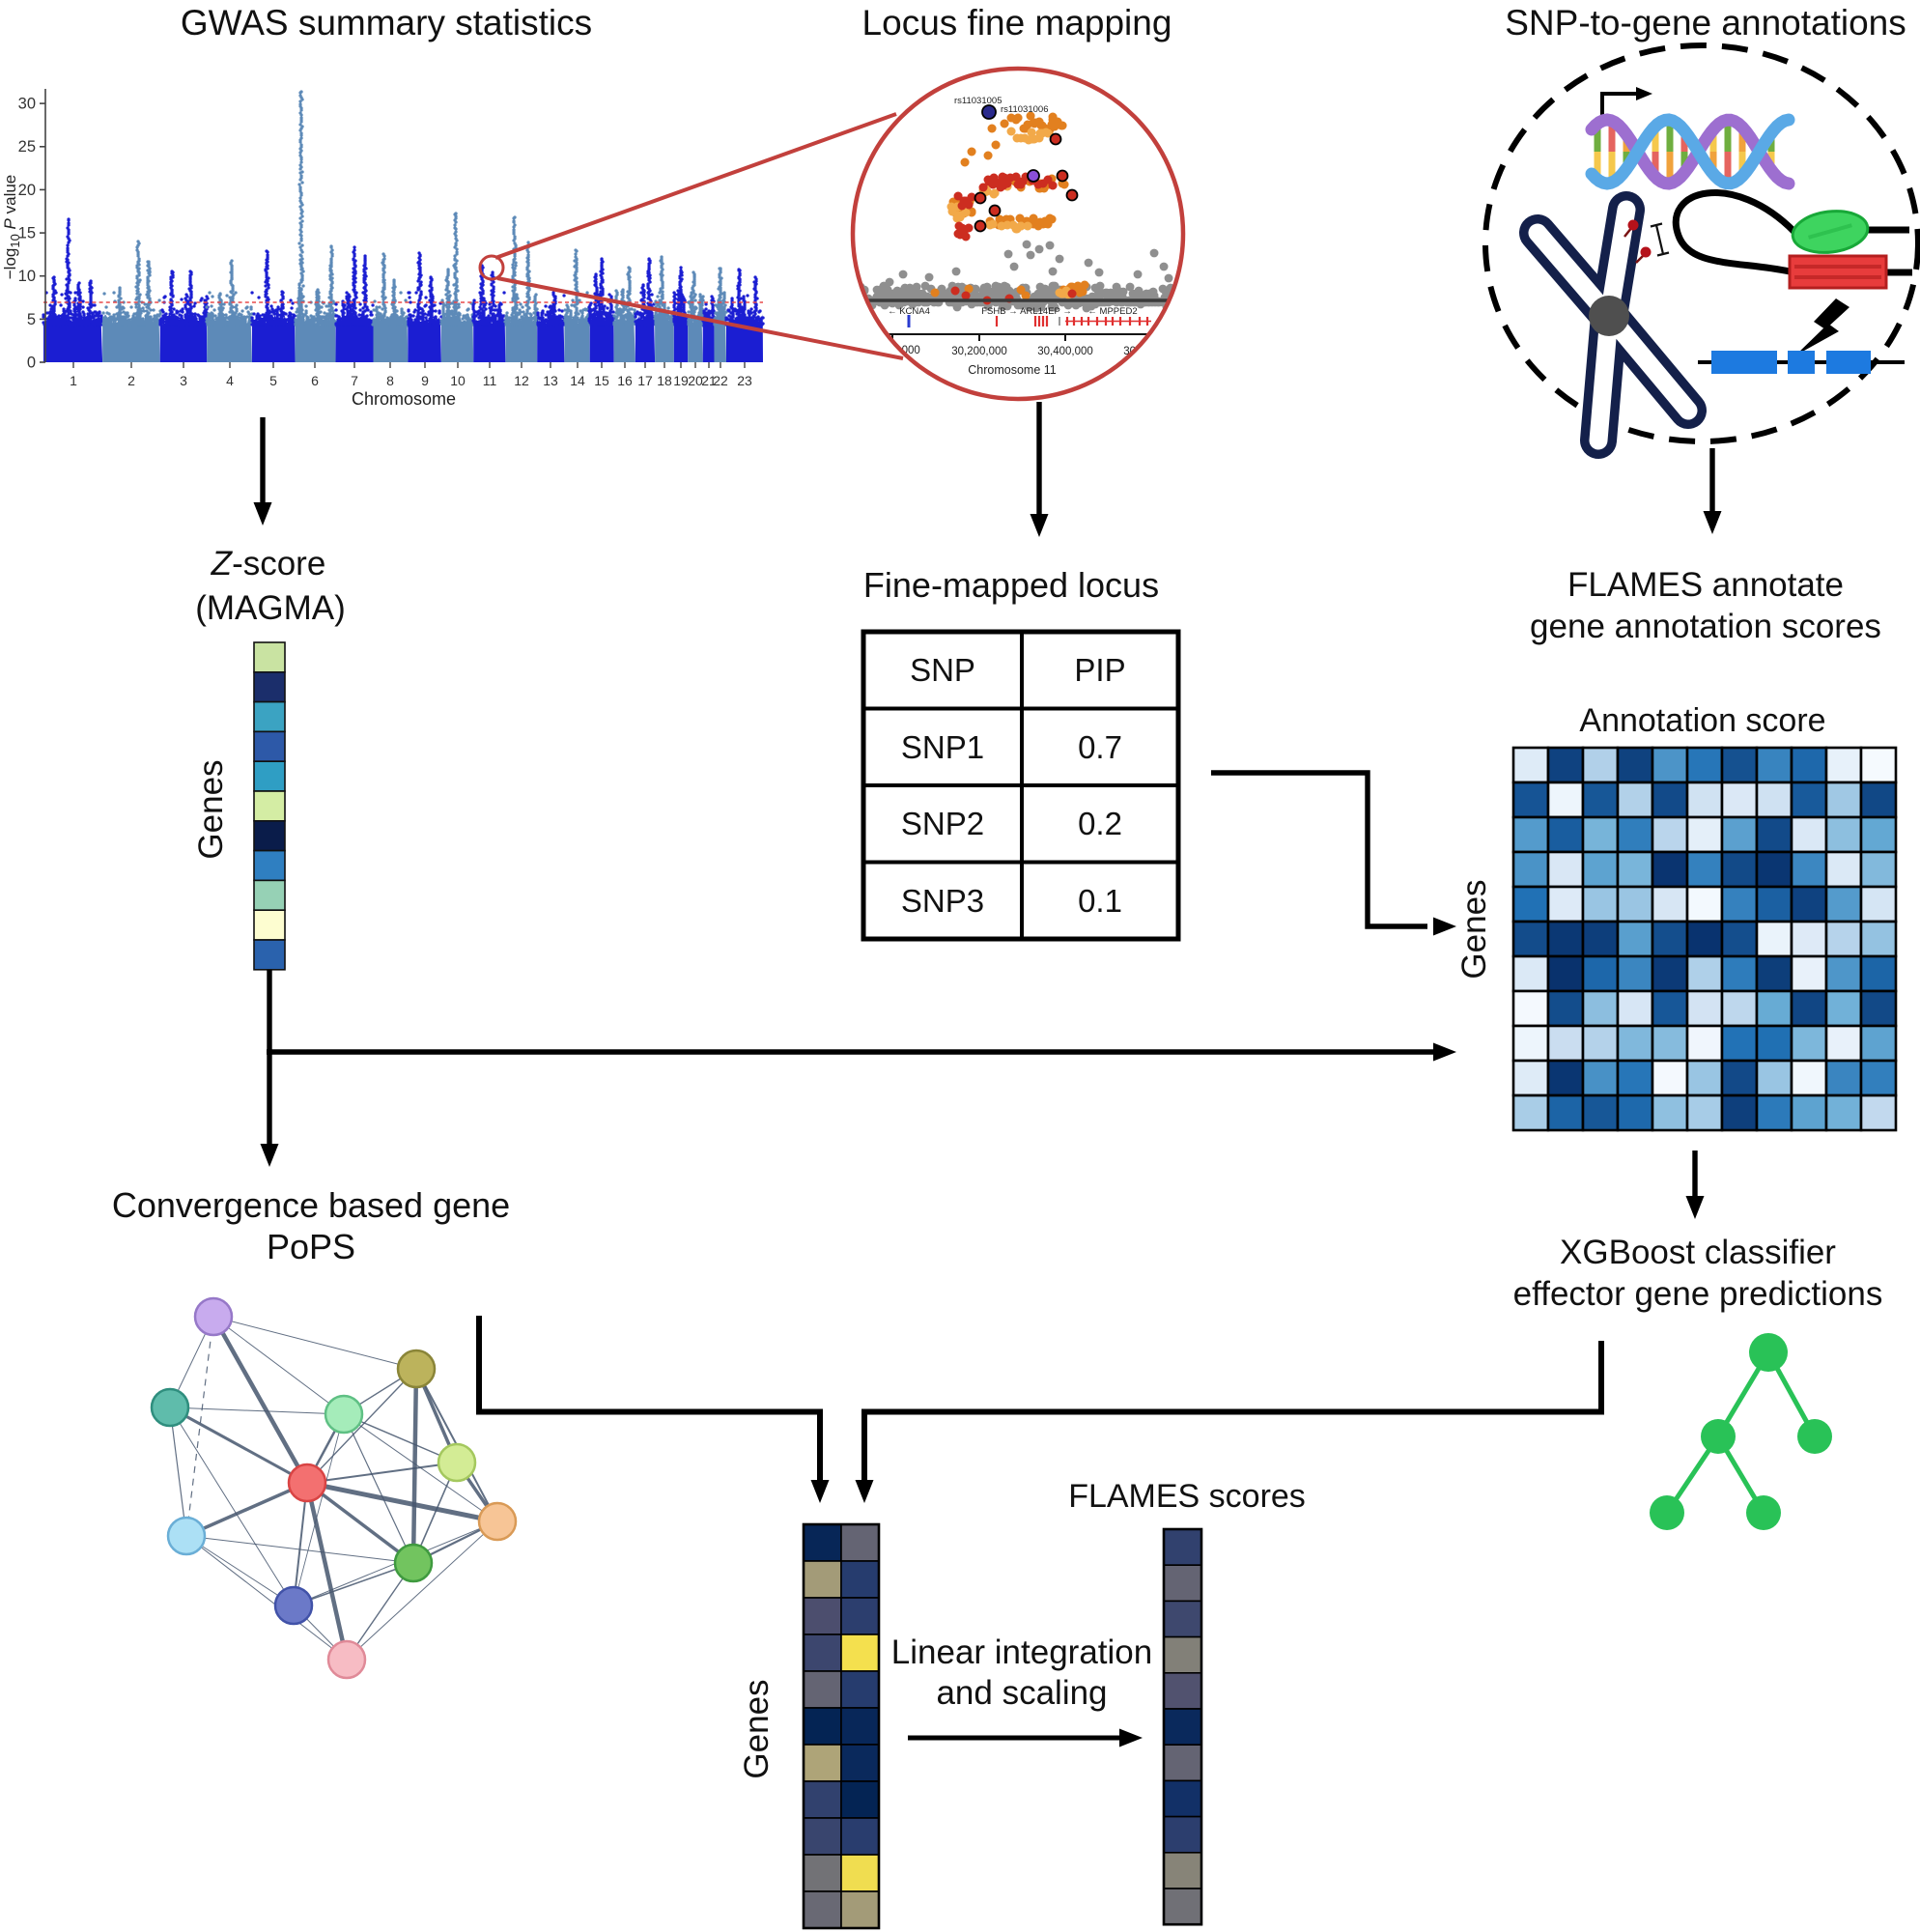  What do you see at coordinates (183, 380) in the screenshot?
I see `svg-text: 3` at bounding box center [183, 380].